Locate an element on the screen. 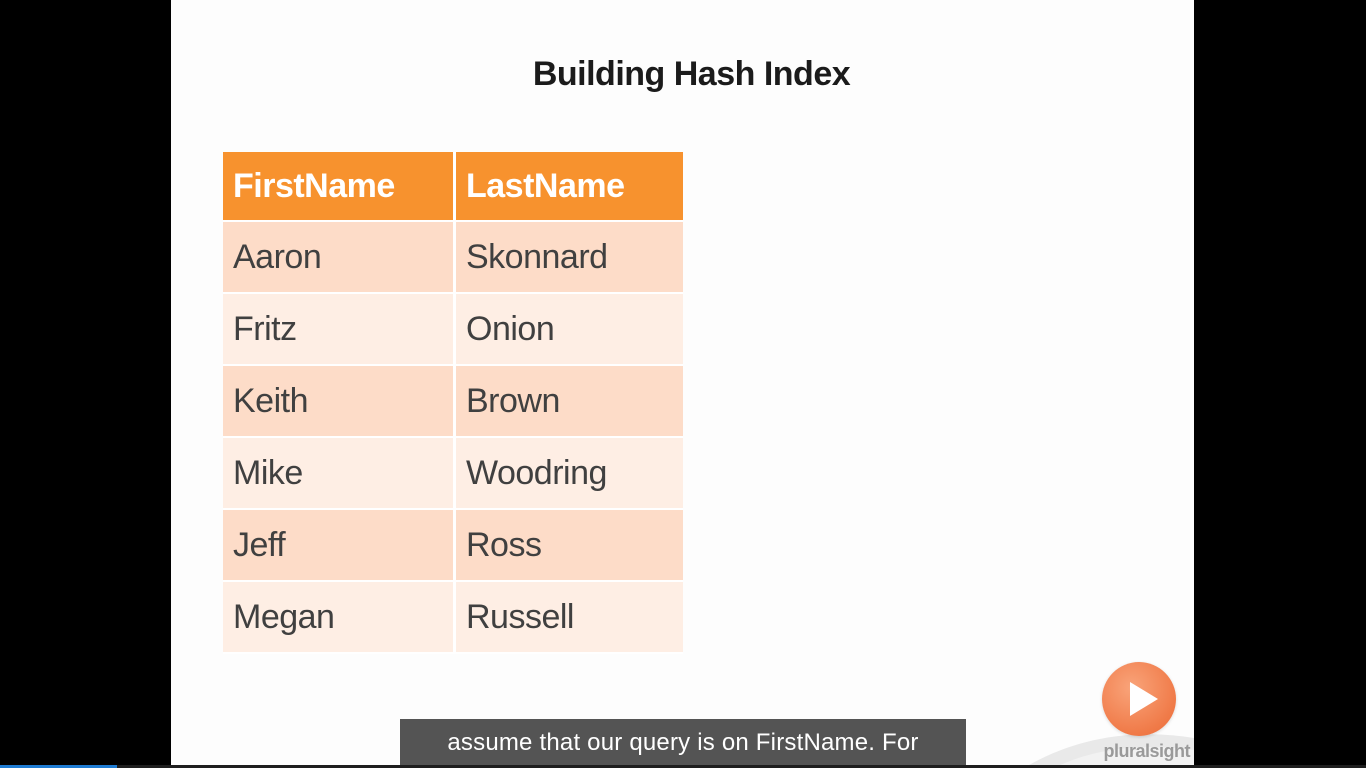 This screenshot has width=1366, height=768. logo-text: pluralsight is located at coordinates (1146, 751).